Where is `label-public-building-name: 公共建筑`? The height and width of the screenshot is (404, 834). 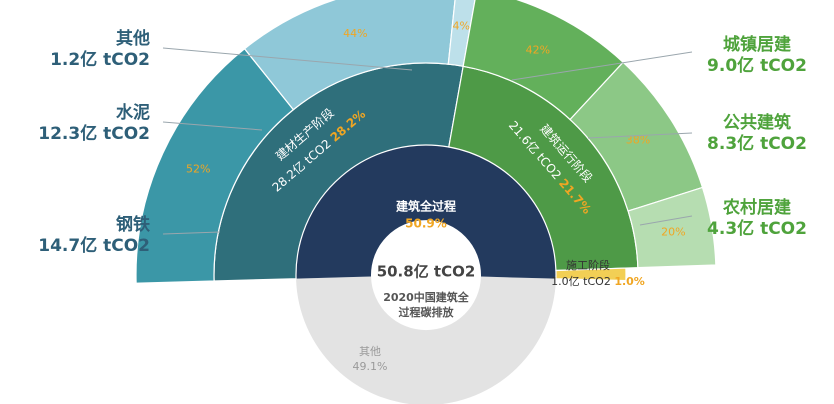
label-public-building-name: 公共建筑 is located at coordinates (757, 123).